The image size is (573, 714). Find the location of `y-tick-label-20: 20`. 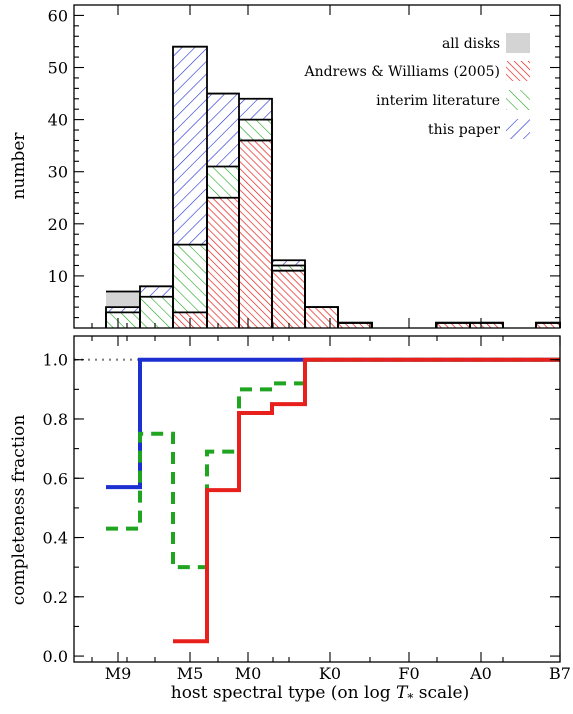

y-tick-label-20: 20 is located at coordinates (58, 224).